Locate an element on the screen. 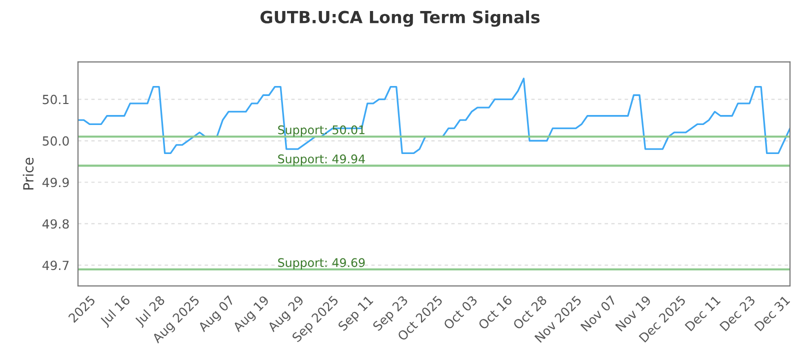 Image resolution: width=800 pixels, height=350 pixels. y-tick-label: 50.0 is located at coordinates (55, 141).